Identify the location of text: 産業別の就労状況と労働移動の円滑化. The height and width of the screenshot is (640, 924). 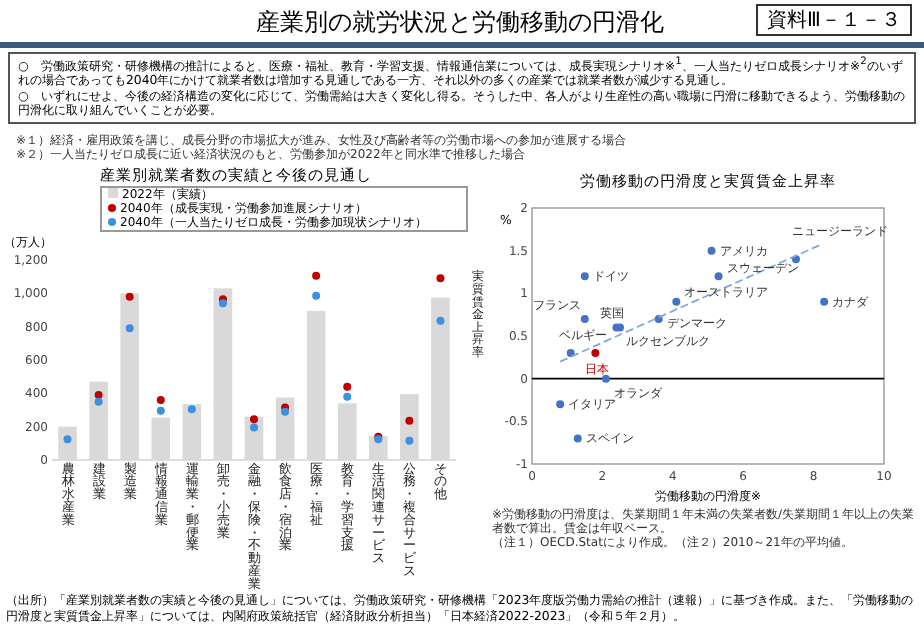
(460, 22).